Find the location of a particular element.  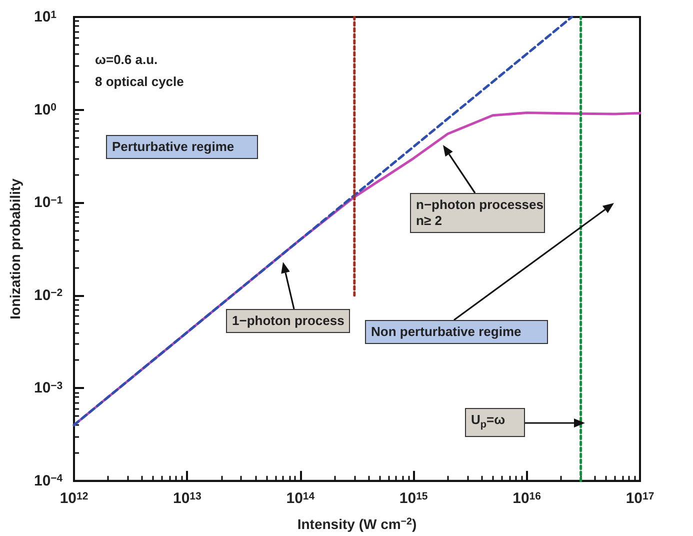

annotation: ω=0.6 a.u. is located at coordinates (126, 60).